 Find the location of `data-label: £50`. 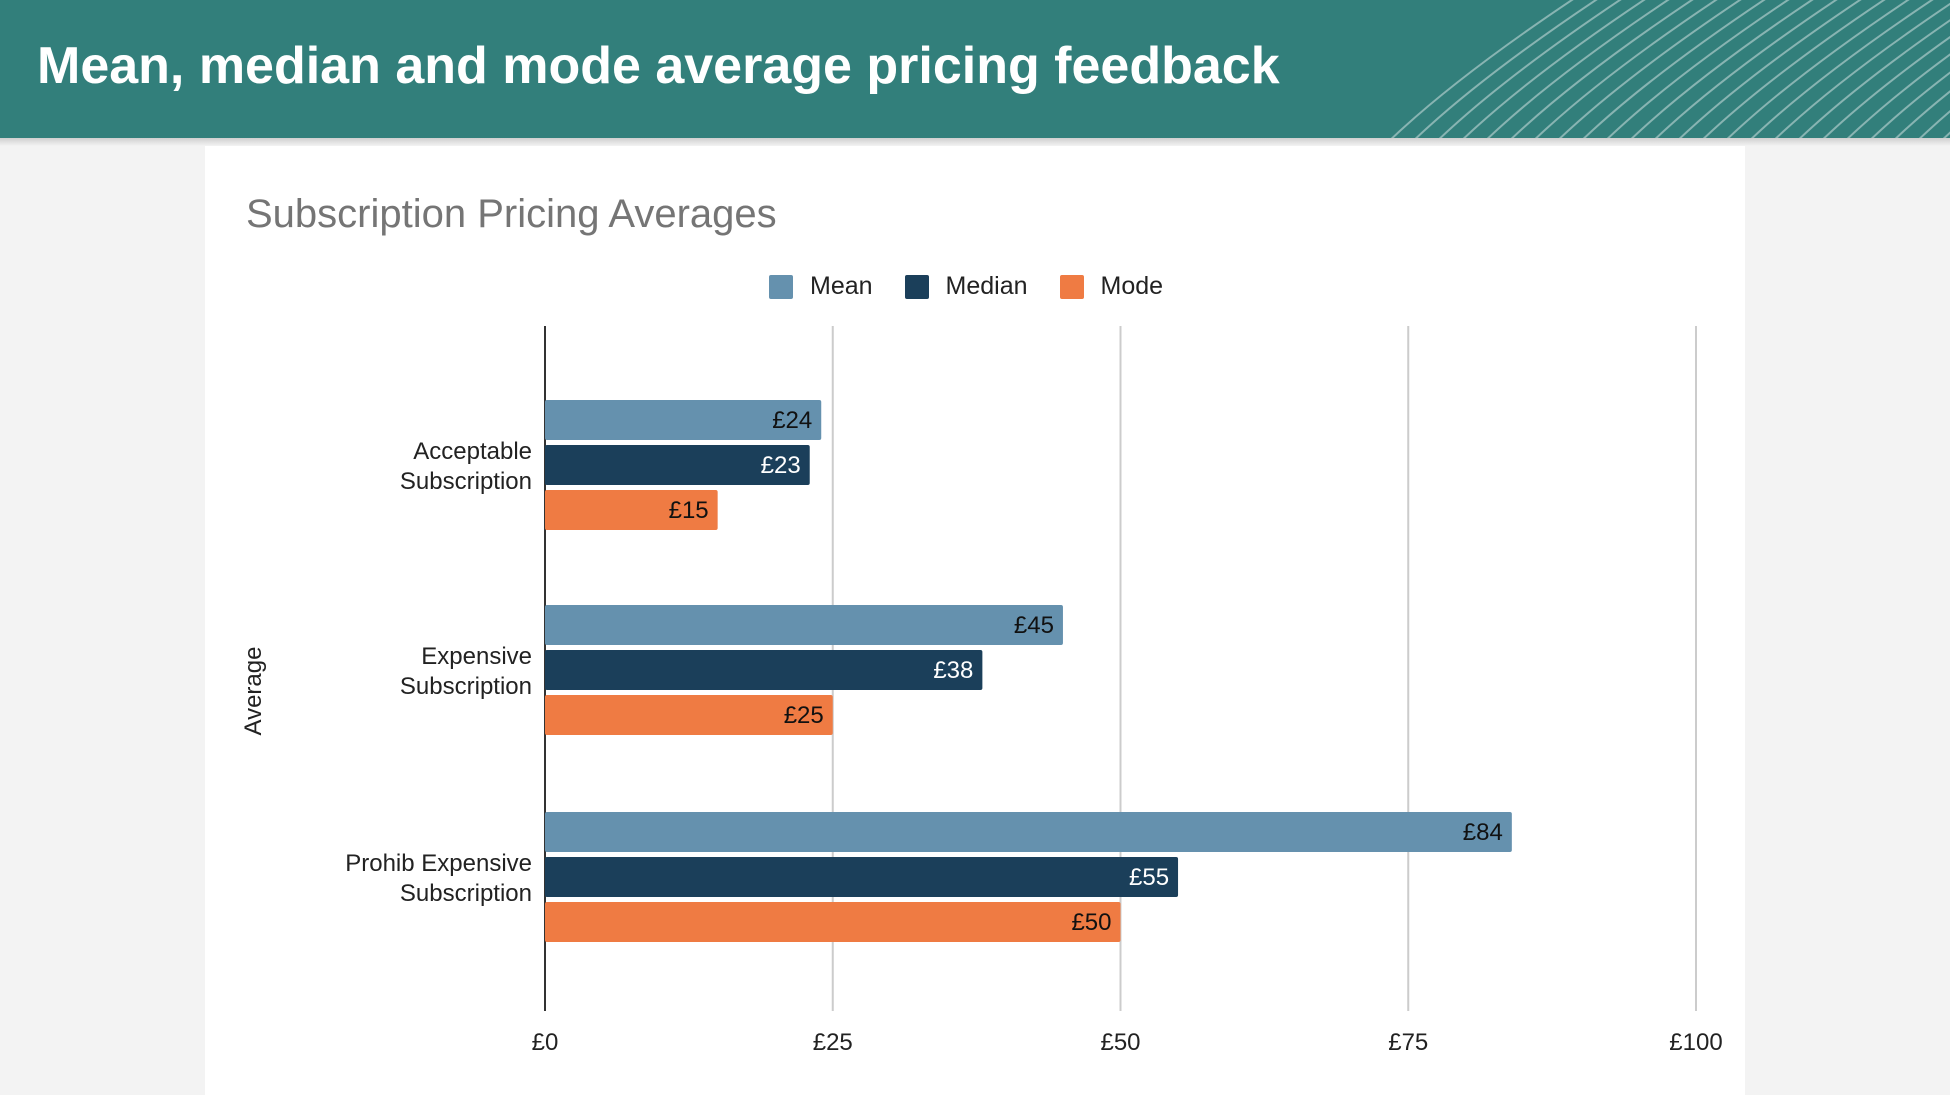

data-label: £50 is located at coordinates (1091, 922).